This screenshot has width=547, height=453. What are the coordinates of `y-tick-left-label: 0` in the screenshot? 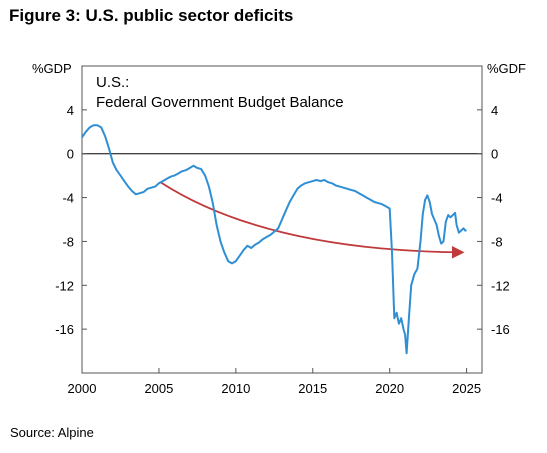 It's located at (70, 154).